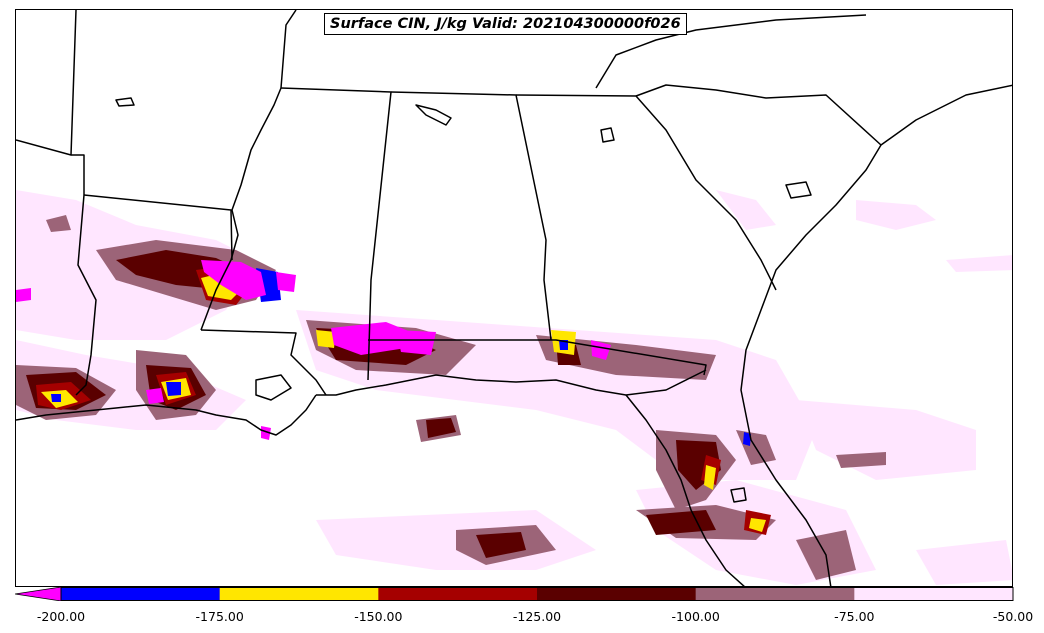 Image resolution: width=1044 pixels, height=633 pixels. Describe the element at coordinates (38, 594) in the screenshot. I see `colorbar-under-triangle` at that location.